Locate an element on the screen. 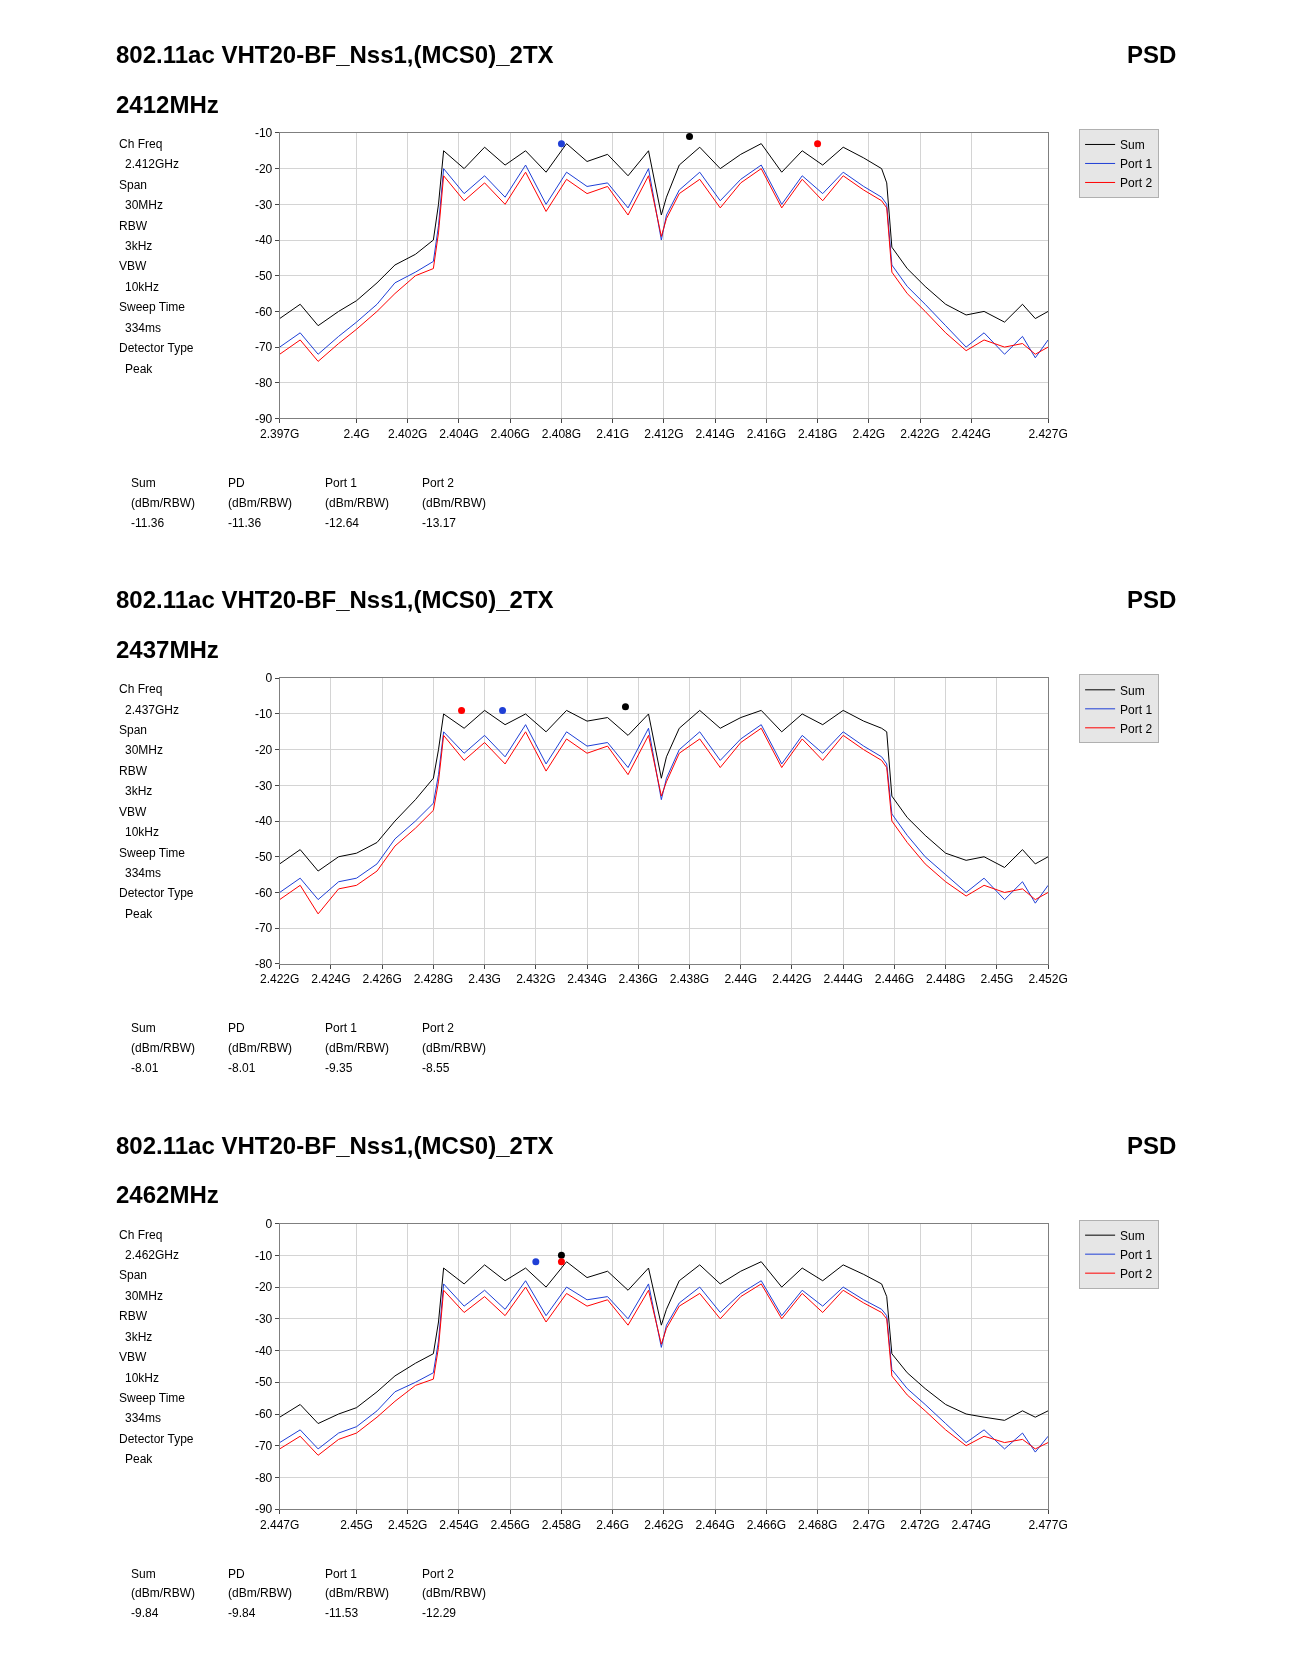 This screenshot has width=1290, height=1657. text: -9.35 is located at coordinates (339, 1068).